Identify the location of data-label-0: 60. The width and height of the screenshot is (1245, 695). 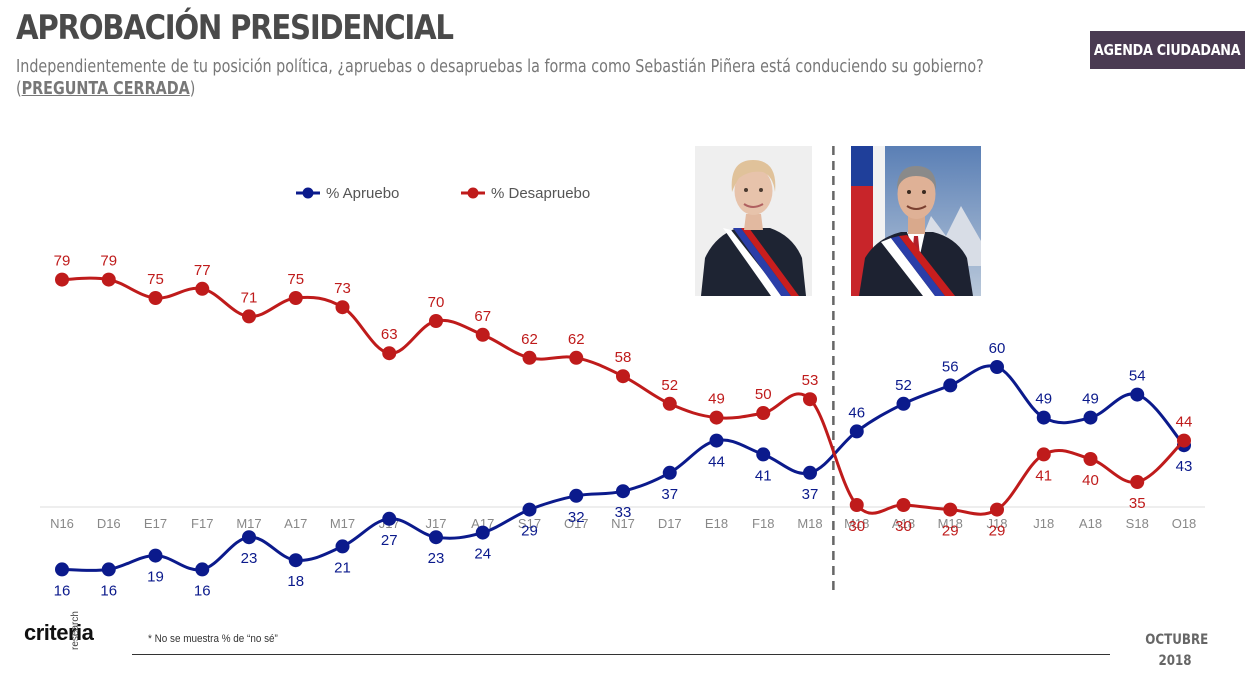
(997, 348).